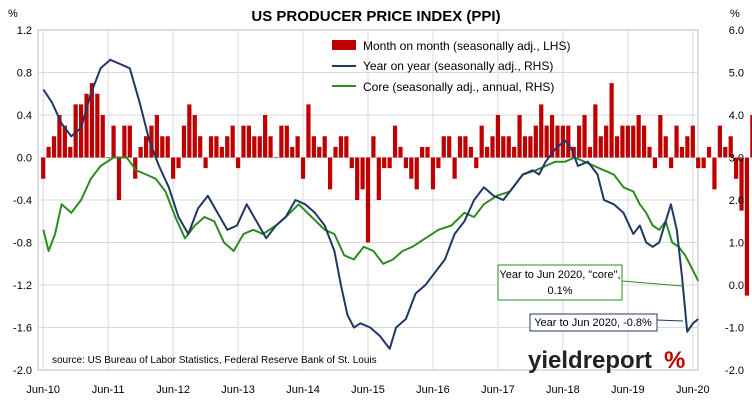 The width and height of the screenshot is (752, 400). I want to click on left-tick-label: -0.8, so click(22, 244).